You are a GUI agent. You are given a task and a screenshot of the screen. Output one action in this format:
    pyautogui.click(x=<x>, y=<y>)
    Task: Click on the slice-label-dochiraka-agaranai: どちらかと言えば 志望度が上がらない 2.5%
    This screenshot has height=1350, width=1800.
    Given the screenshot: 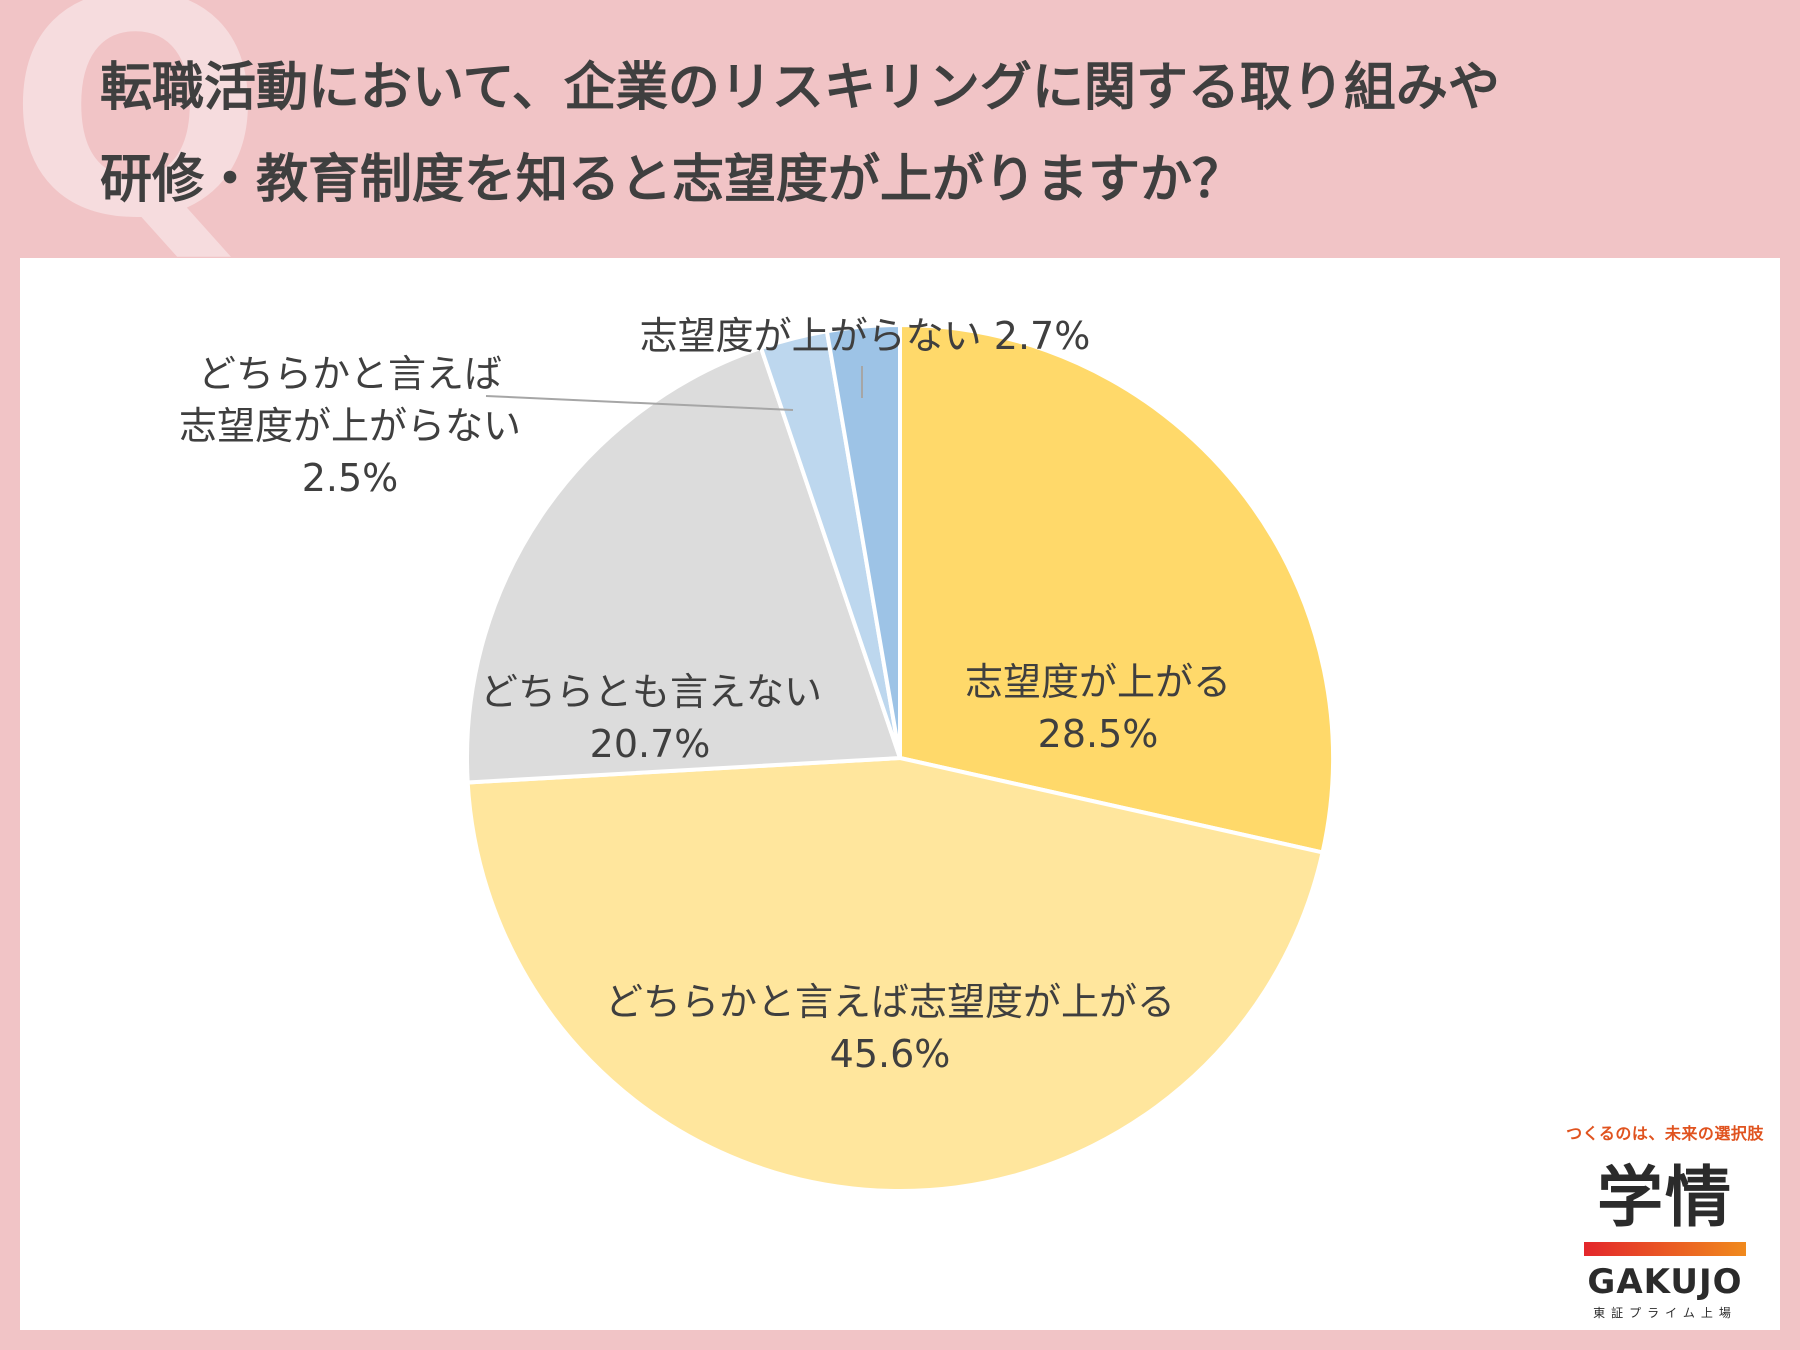 What is the action you would take?
    pyautogui.click(x=350, y=426)
    